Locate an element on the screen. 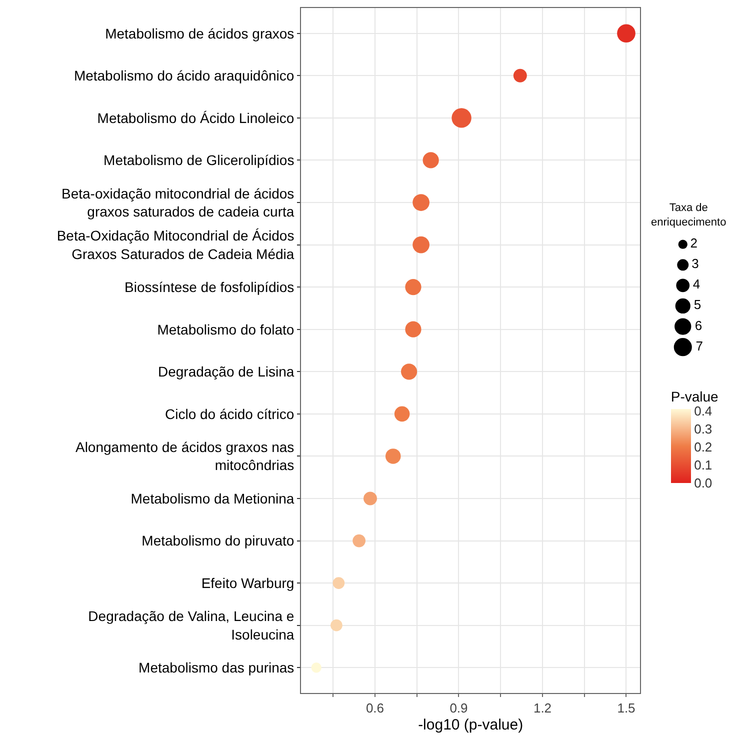 This screenshot has width=742, height=737. y-tick-label: Beta-oxidação mitocondrial de ácidos graxos saturados de cadeia curta is located at coordinates (177, 202).